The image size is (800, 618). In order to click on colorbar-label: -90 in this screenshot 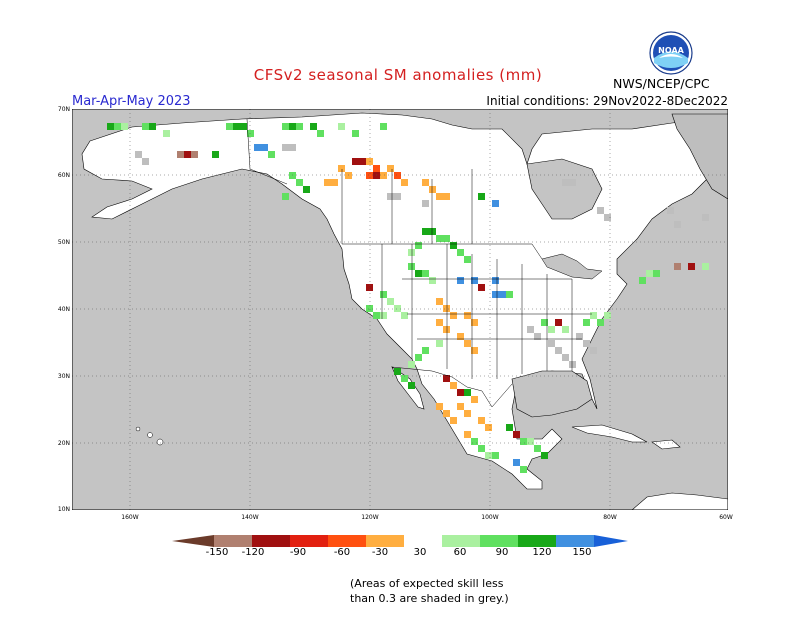, I will do `click(298, 552)`.